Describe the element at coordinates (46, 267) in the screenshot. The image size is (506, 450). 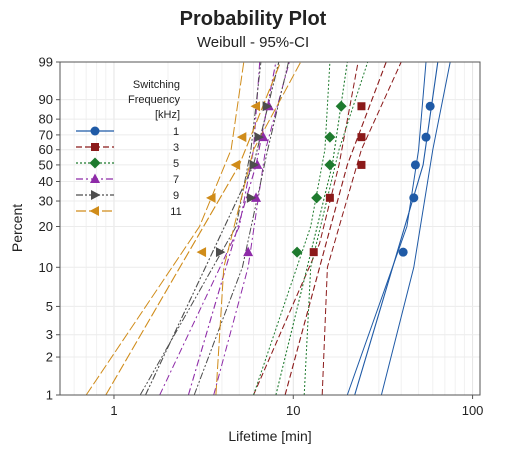
I see `y-tick-label: 10` at that location.